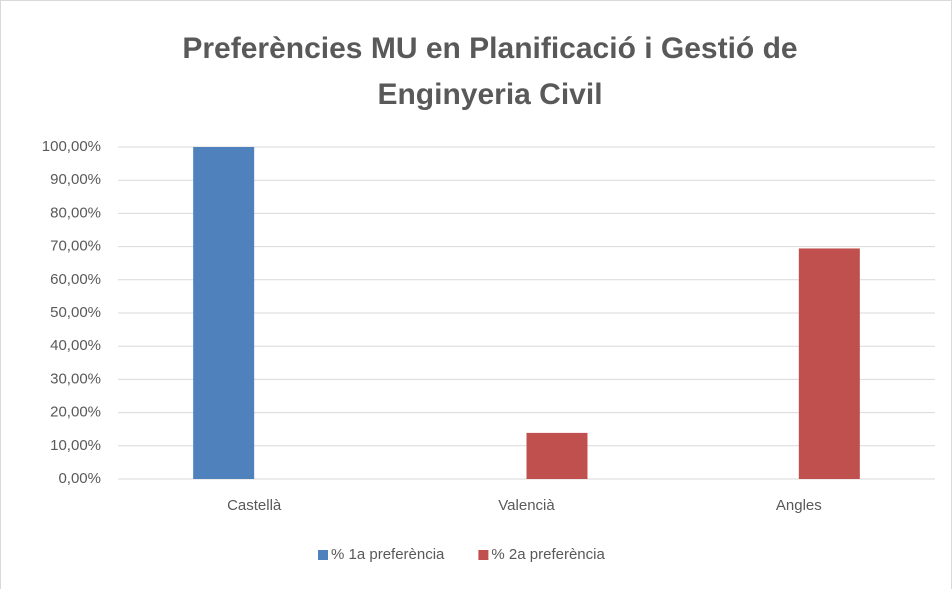 The height and width of the screenshot is (589, 952). What do you see at coordinates (75, 179) in the screenshot?
I see `y-tick-label: 90,00%` at bounding box center [75, 179].